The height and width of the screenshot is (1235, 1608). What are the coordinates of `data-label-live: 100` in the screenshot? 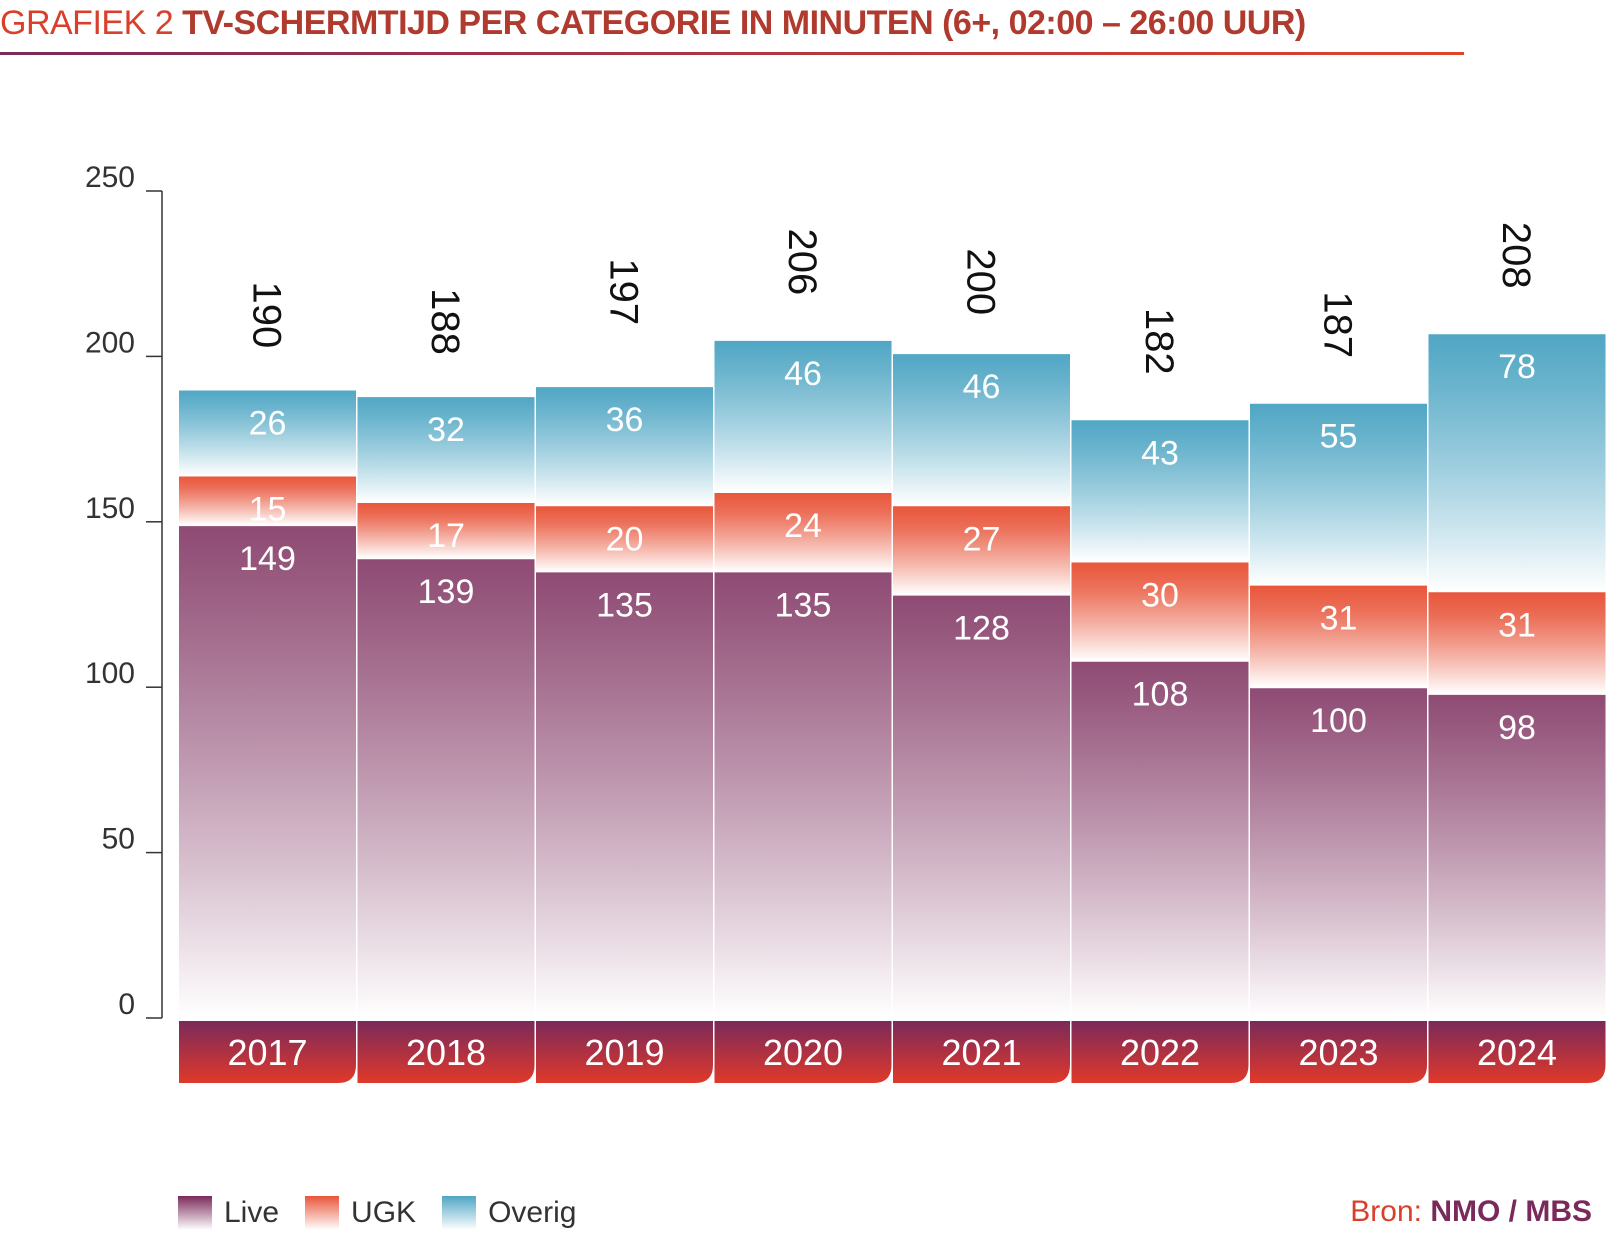 It's located at (1338, 721).